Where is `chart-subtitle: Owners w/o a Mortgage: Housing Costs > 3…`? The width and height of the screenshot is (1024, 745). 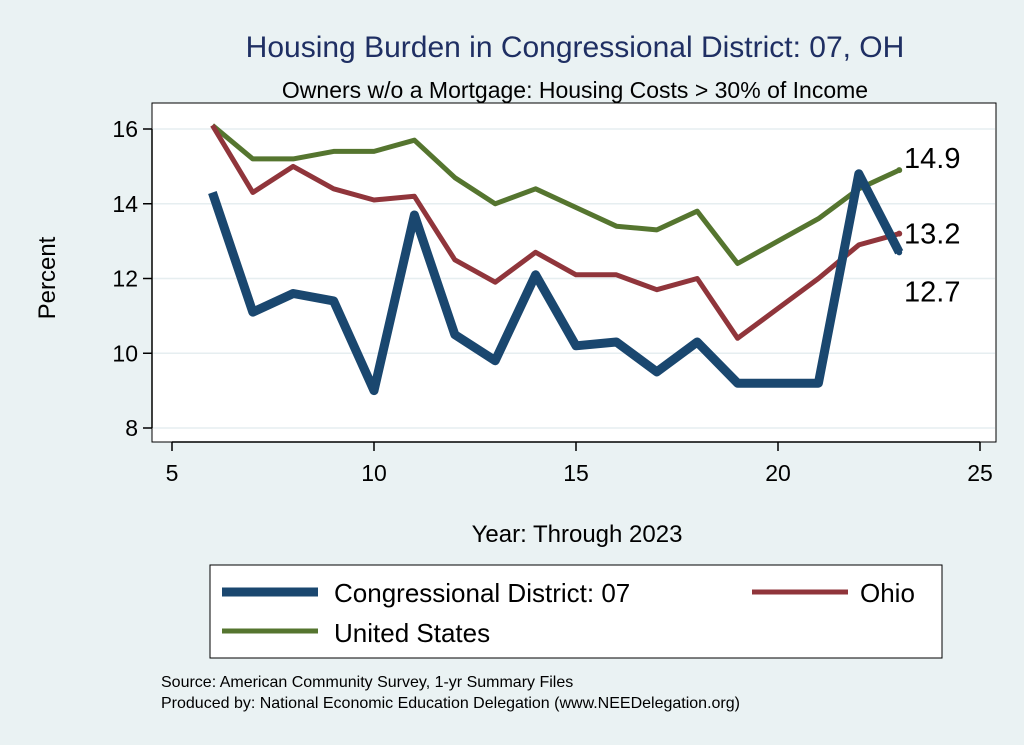
chart-subtitle: Owners w/o a Mortgage: Housing Costs > 3… is located at coordinates (575, 90).